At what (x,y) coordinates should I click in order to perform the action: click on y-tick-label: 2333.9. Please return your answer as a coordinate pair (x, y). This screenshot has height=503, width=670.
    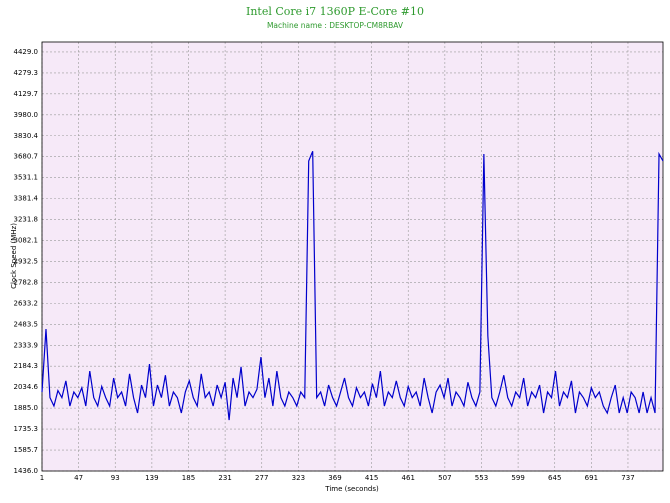
    Looking at the image, I should click on (26, 345).